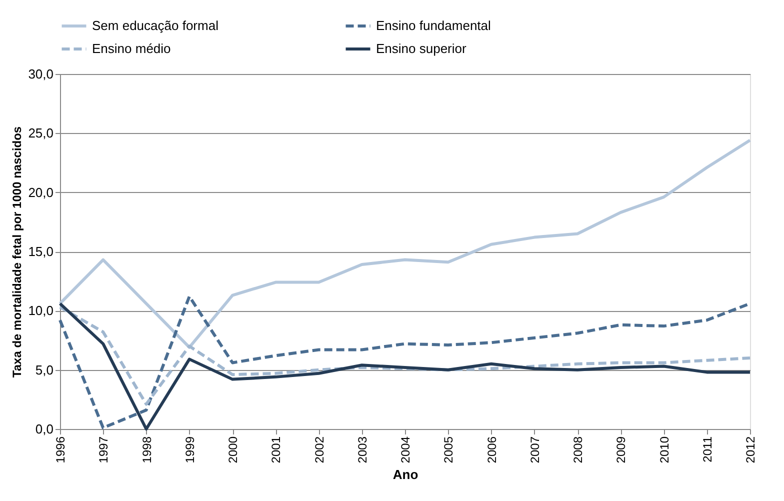 The width and height of the screenshot is (784, 501). What do you see at coordinates (44, 370) in the screenshot?
I see `y-tick-label: 5,0` at bounding box center [44, 370].